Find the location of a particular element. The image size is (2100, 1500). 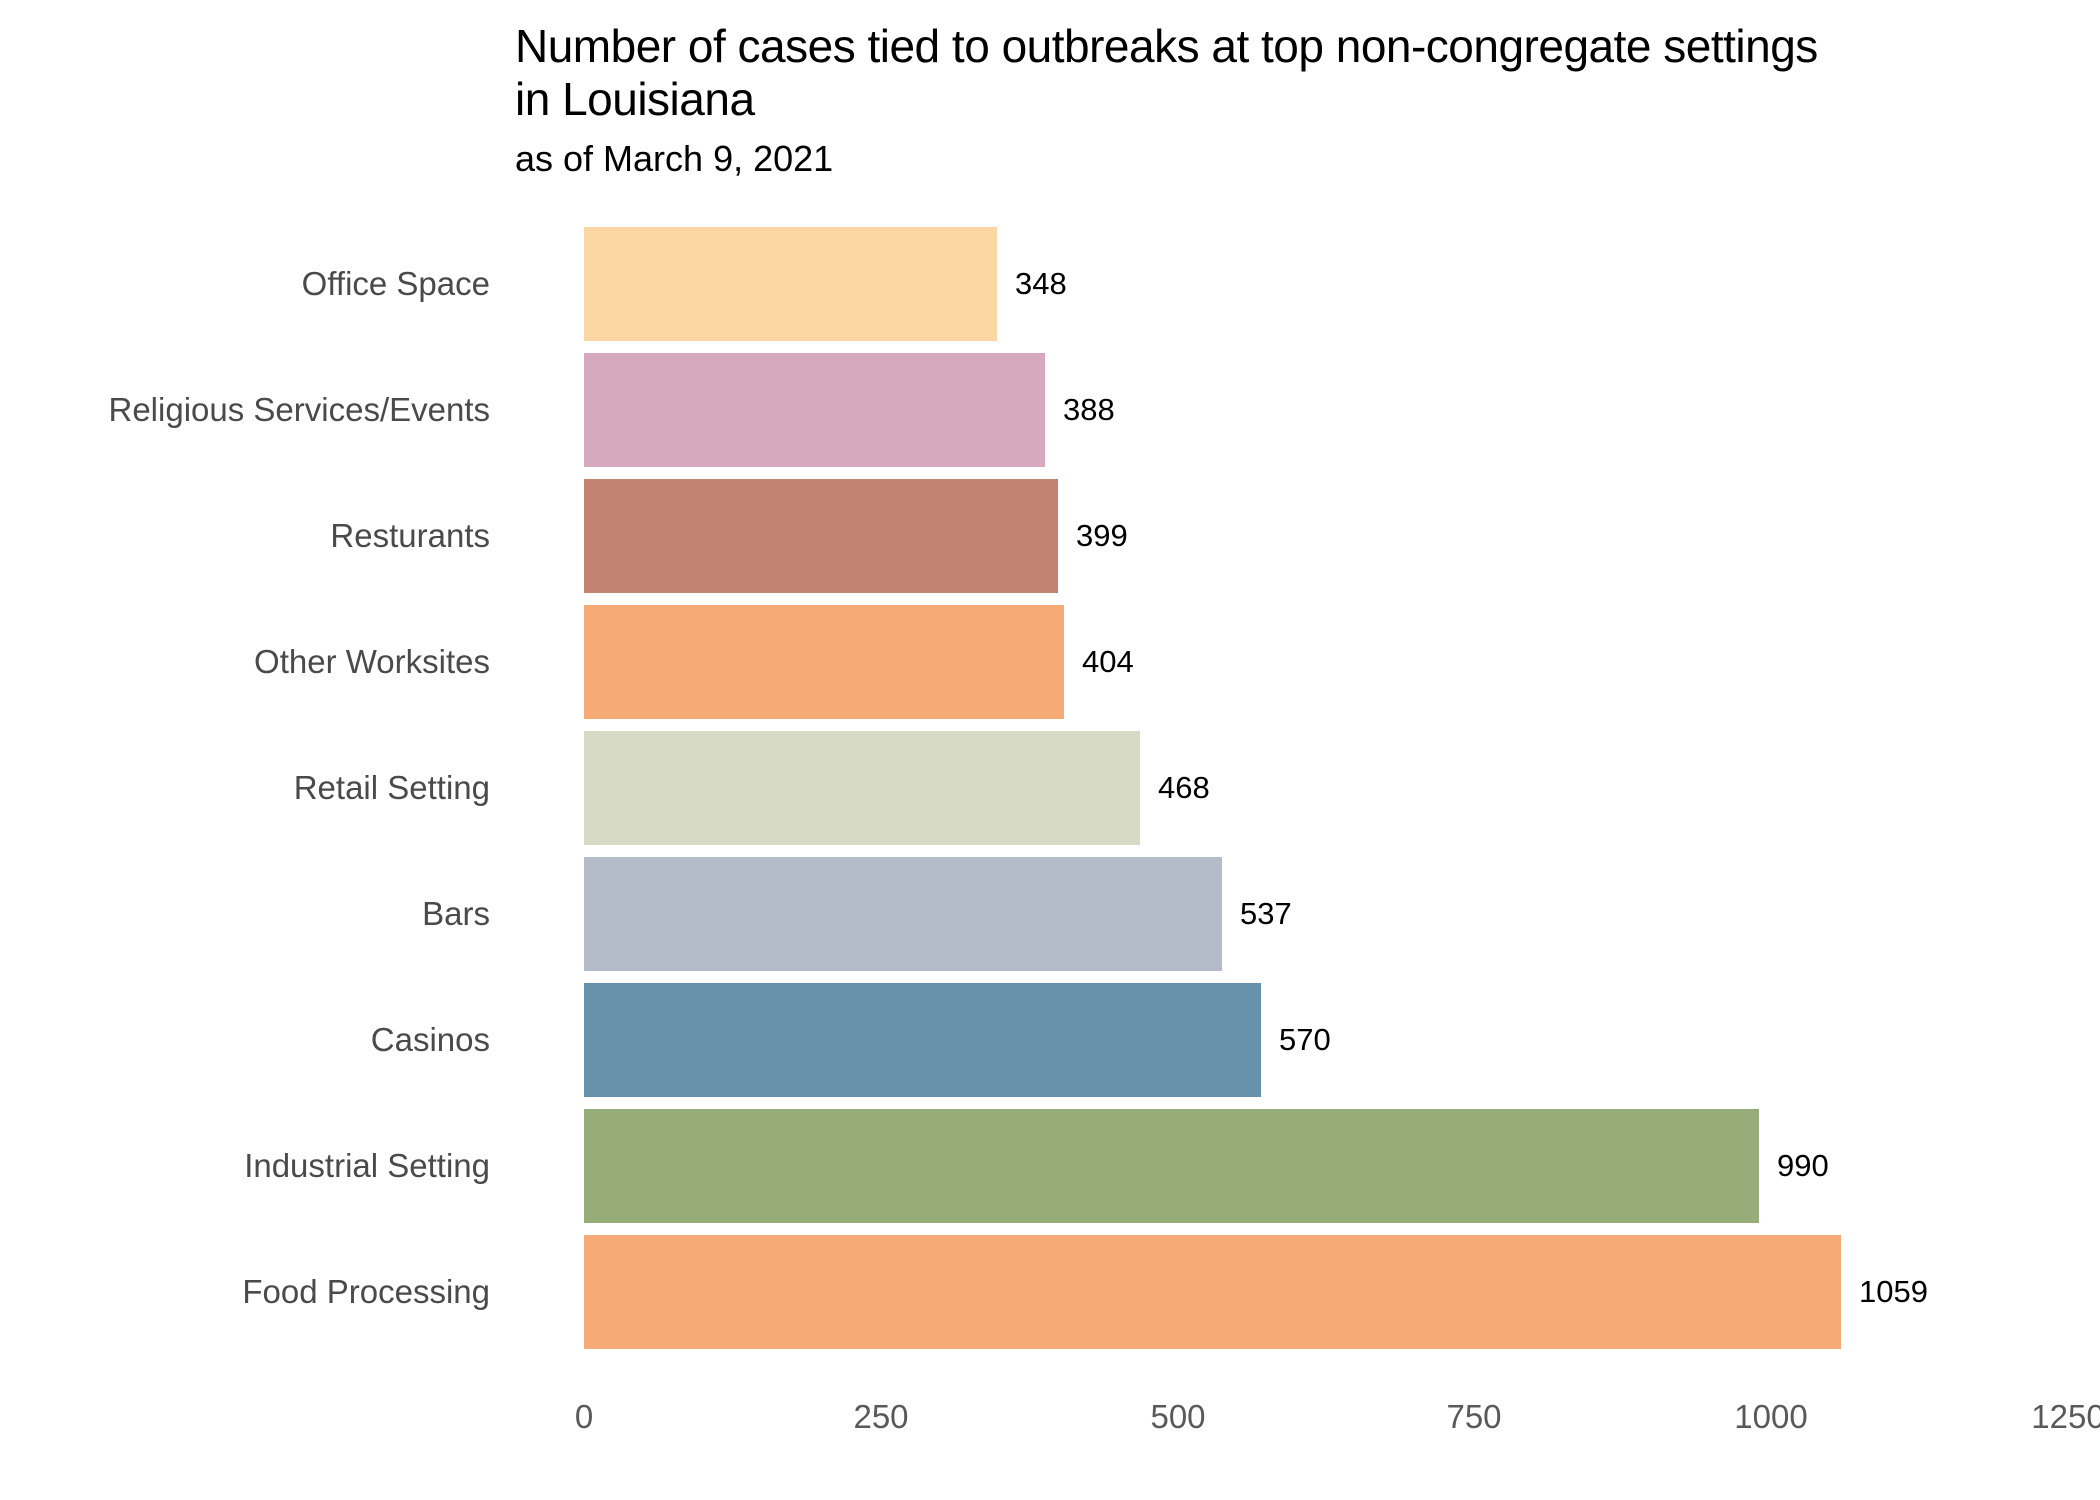

x-tick-label: 1250 is located at coordinates (2065, 1416).